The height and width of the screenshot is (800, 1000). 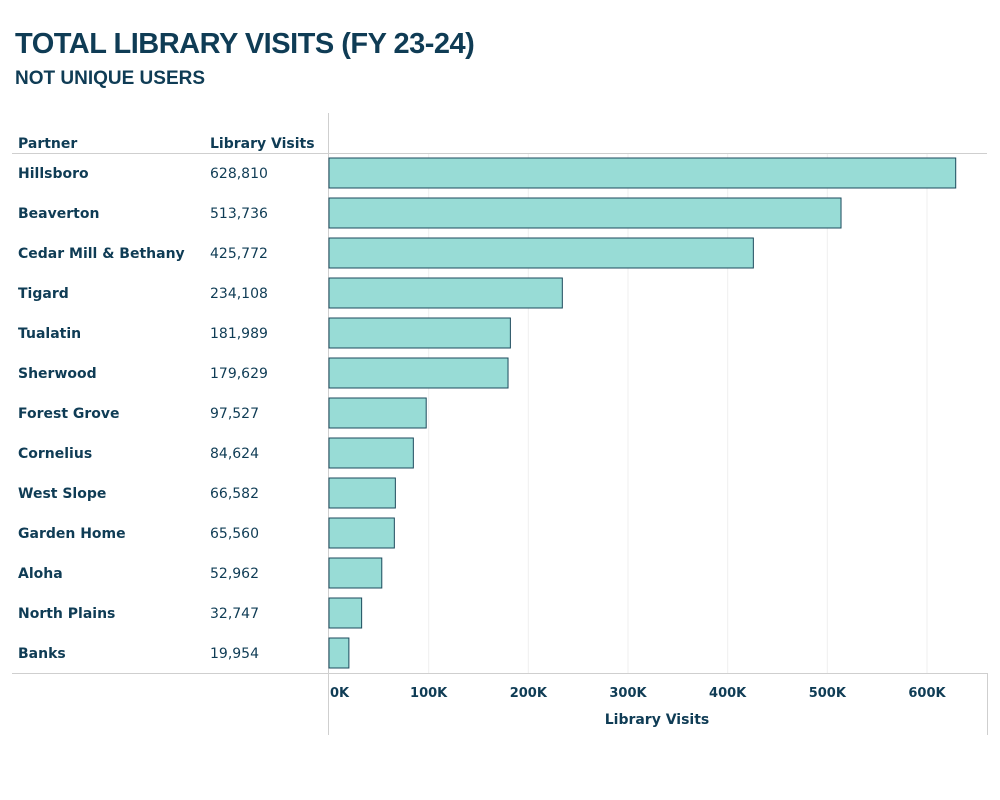 I want to click on value-label: 181,989, so click(x=239, y=334).